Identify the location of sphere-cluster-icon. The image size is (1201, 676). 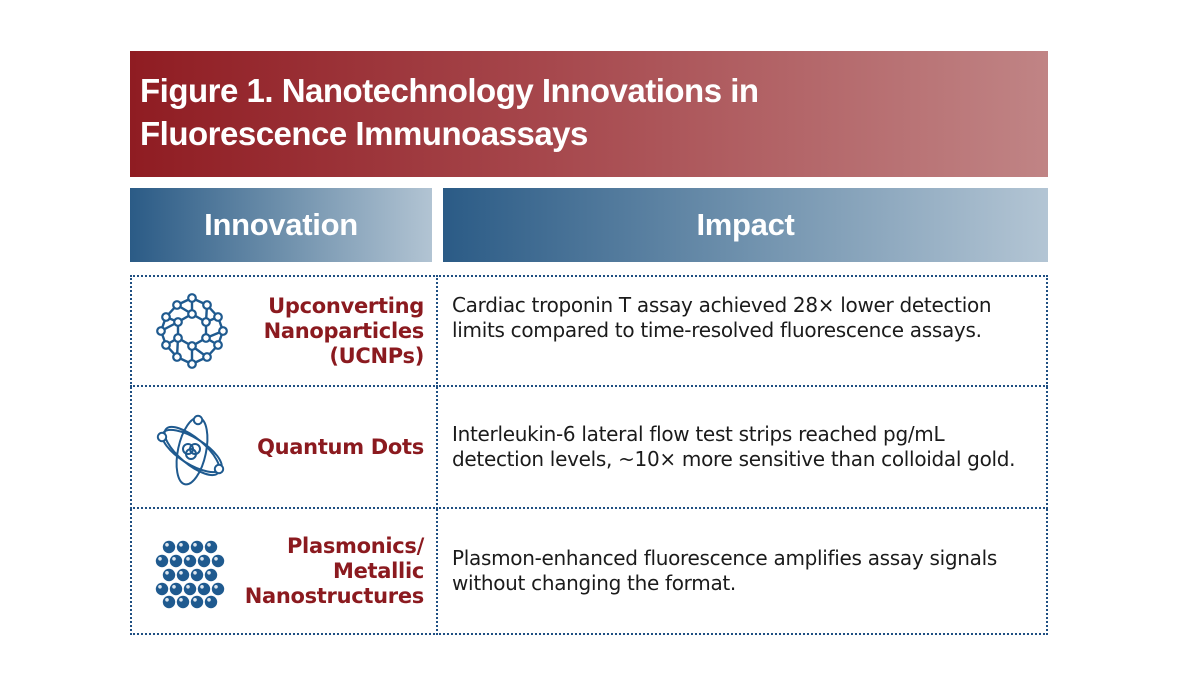
(190, 574).